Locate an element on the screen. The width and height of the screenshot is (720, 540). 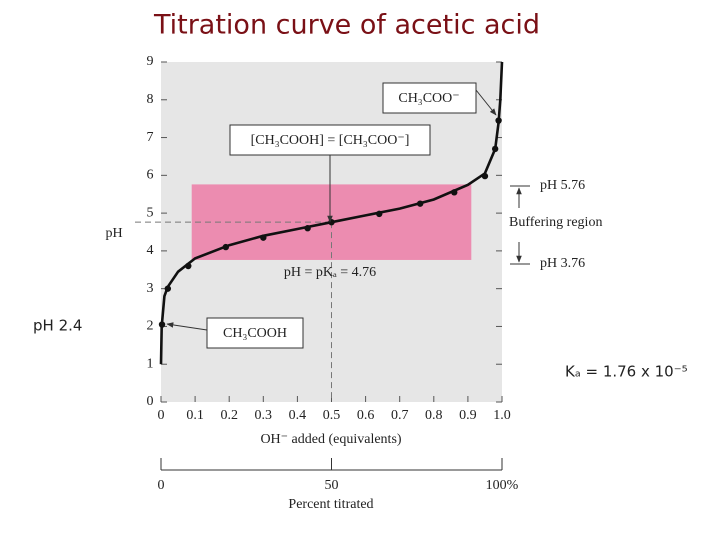
x-tick-label: 0.8 is located at coordinates (434, 415).